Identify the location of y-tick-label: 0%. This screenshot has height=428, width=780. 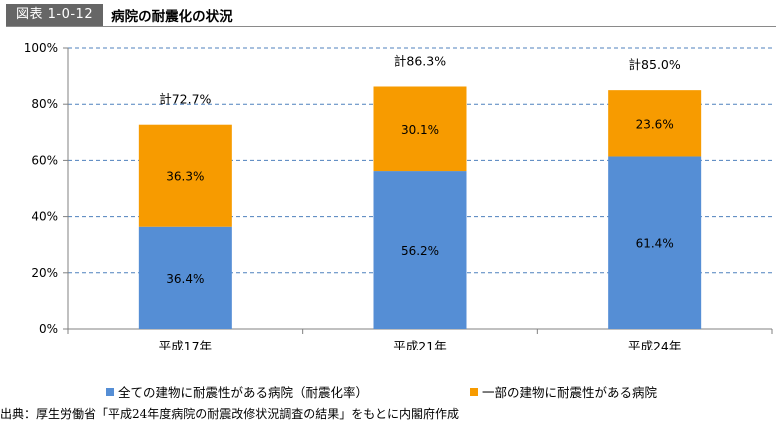
(48, 329).